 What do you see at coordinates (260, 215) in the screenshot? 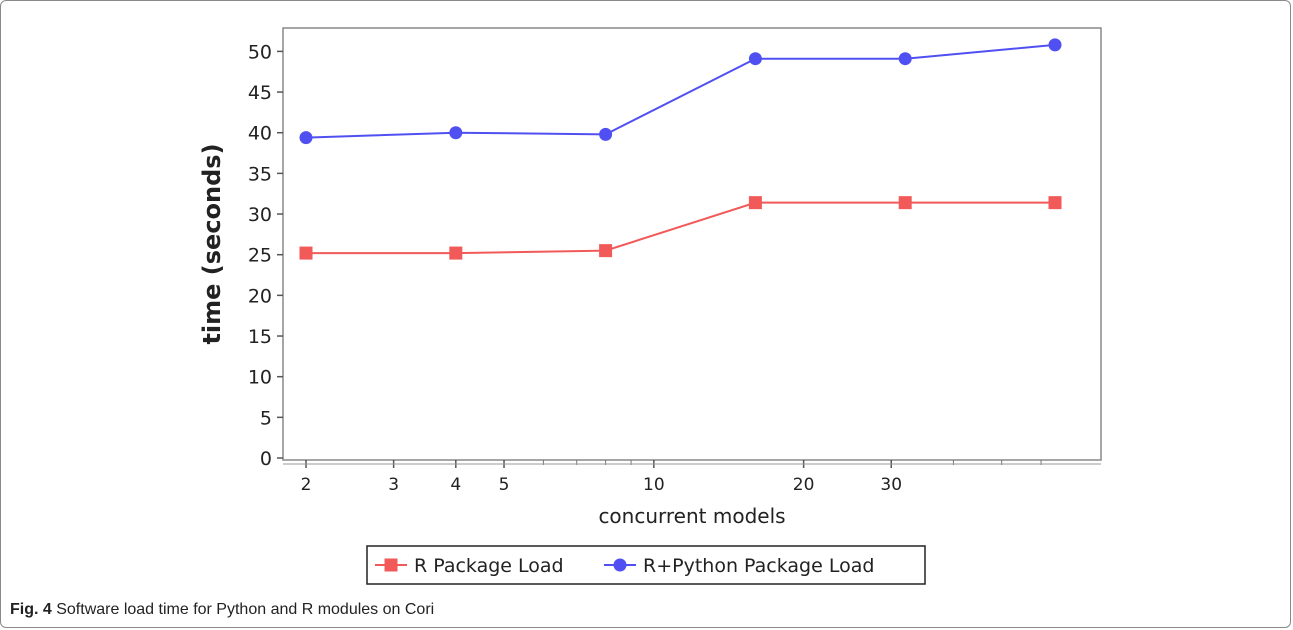
I see `y-tick-label: 30` at bounding box center [260, 215].